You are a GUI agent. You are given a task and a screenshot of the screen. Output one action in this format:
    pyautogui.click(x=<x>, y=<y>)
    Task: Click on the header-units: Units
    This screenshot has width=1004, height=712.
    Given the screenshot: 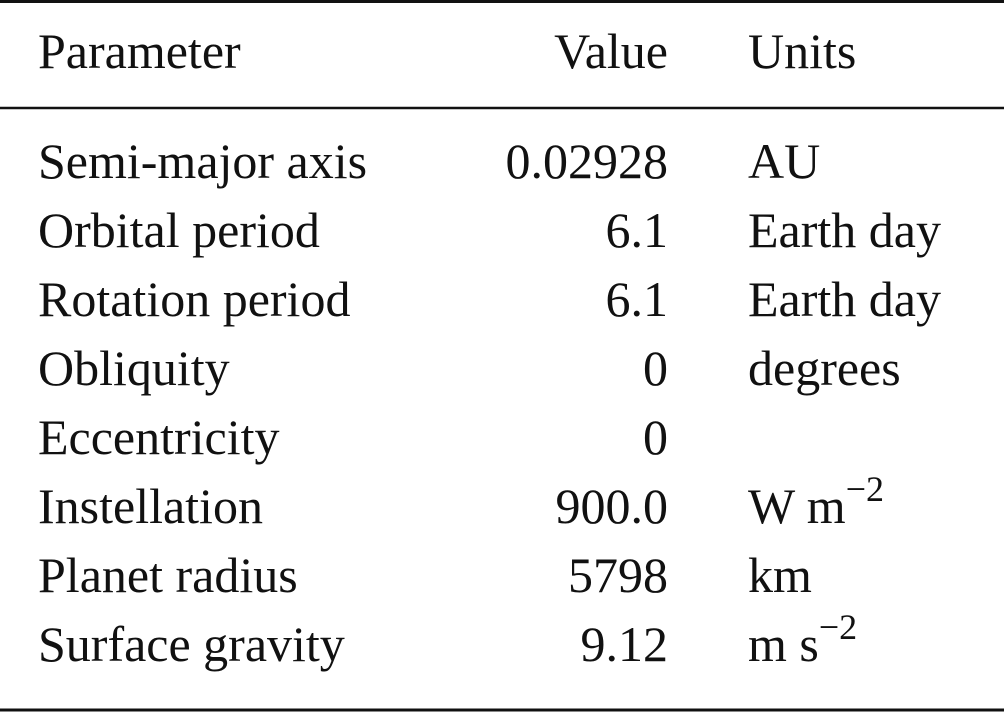 What is the action you would take?
    pyautogui.click(x=802, y=51)
    